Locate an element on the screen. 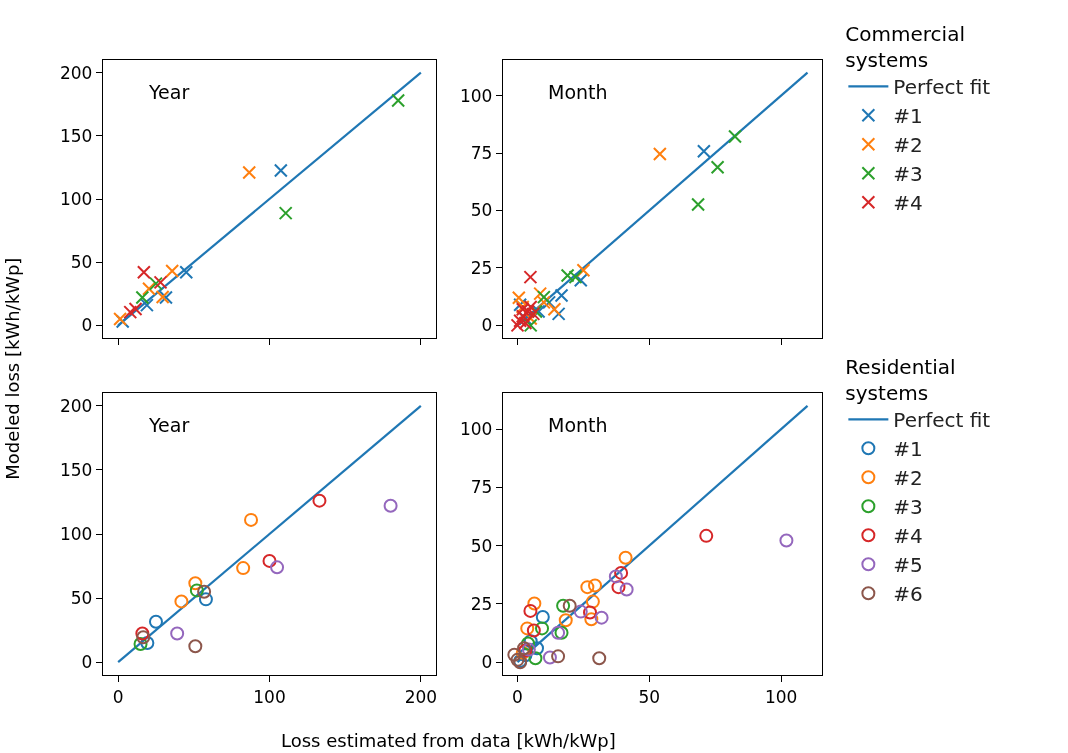 This screenshot has width=1068, height=753. y-axis-title: Modeled loss [kWh/kWp] is located at coordinates (12, 368).